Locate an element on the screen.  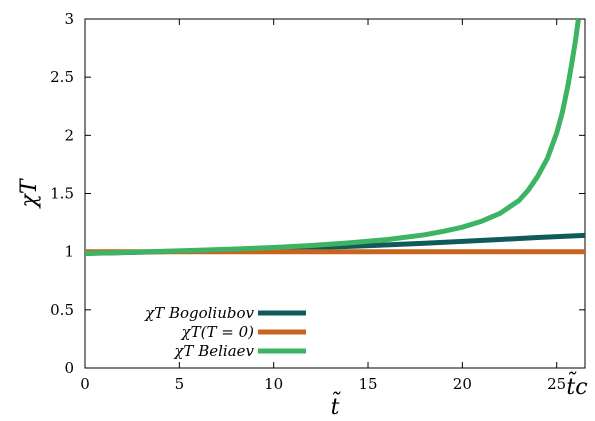
x-tick-label: 15 is located at coordinates (367, 384).